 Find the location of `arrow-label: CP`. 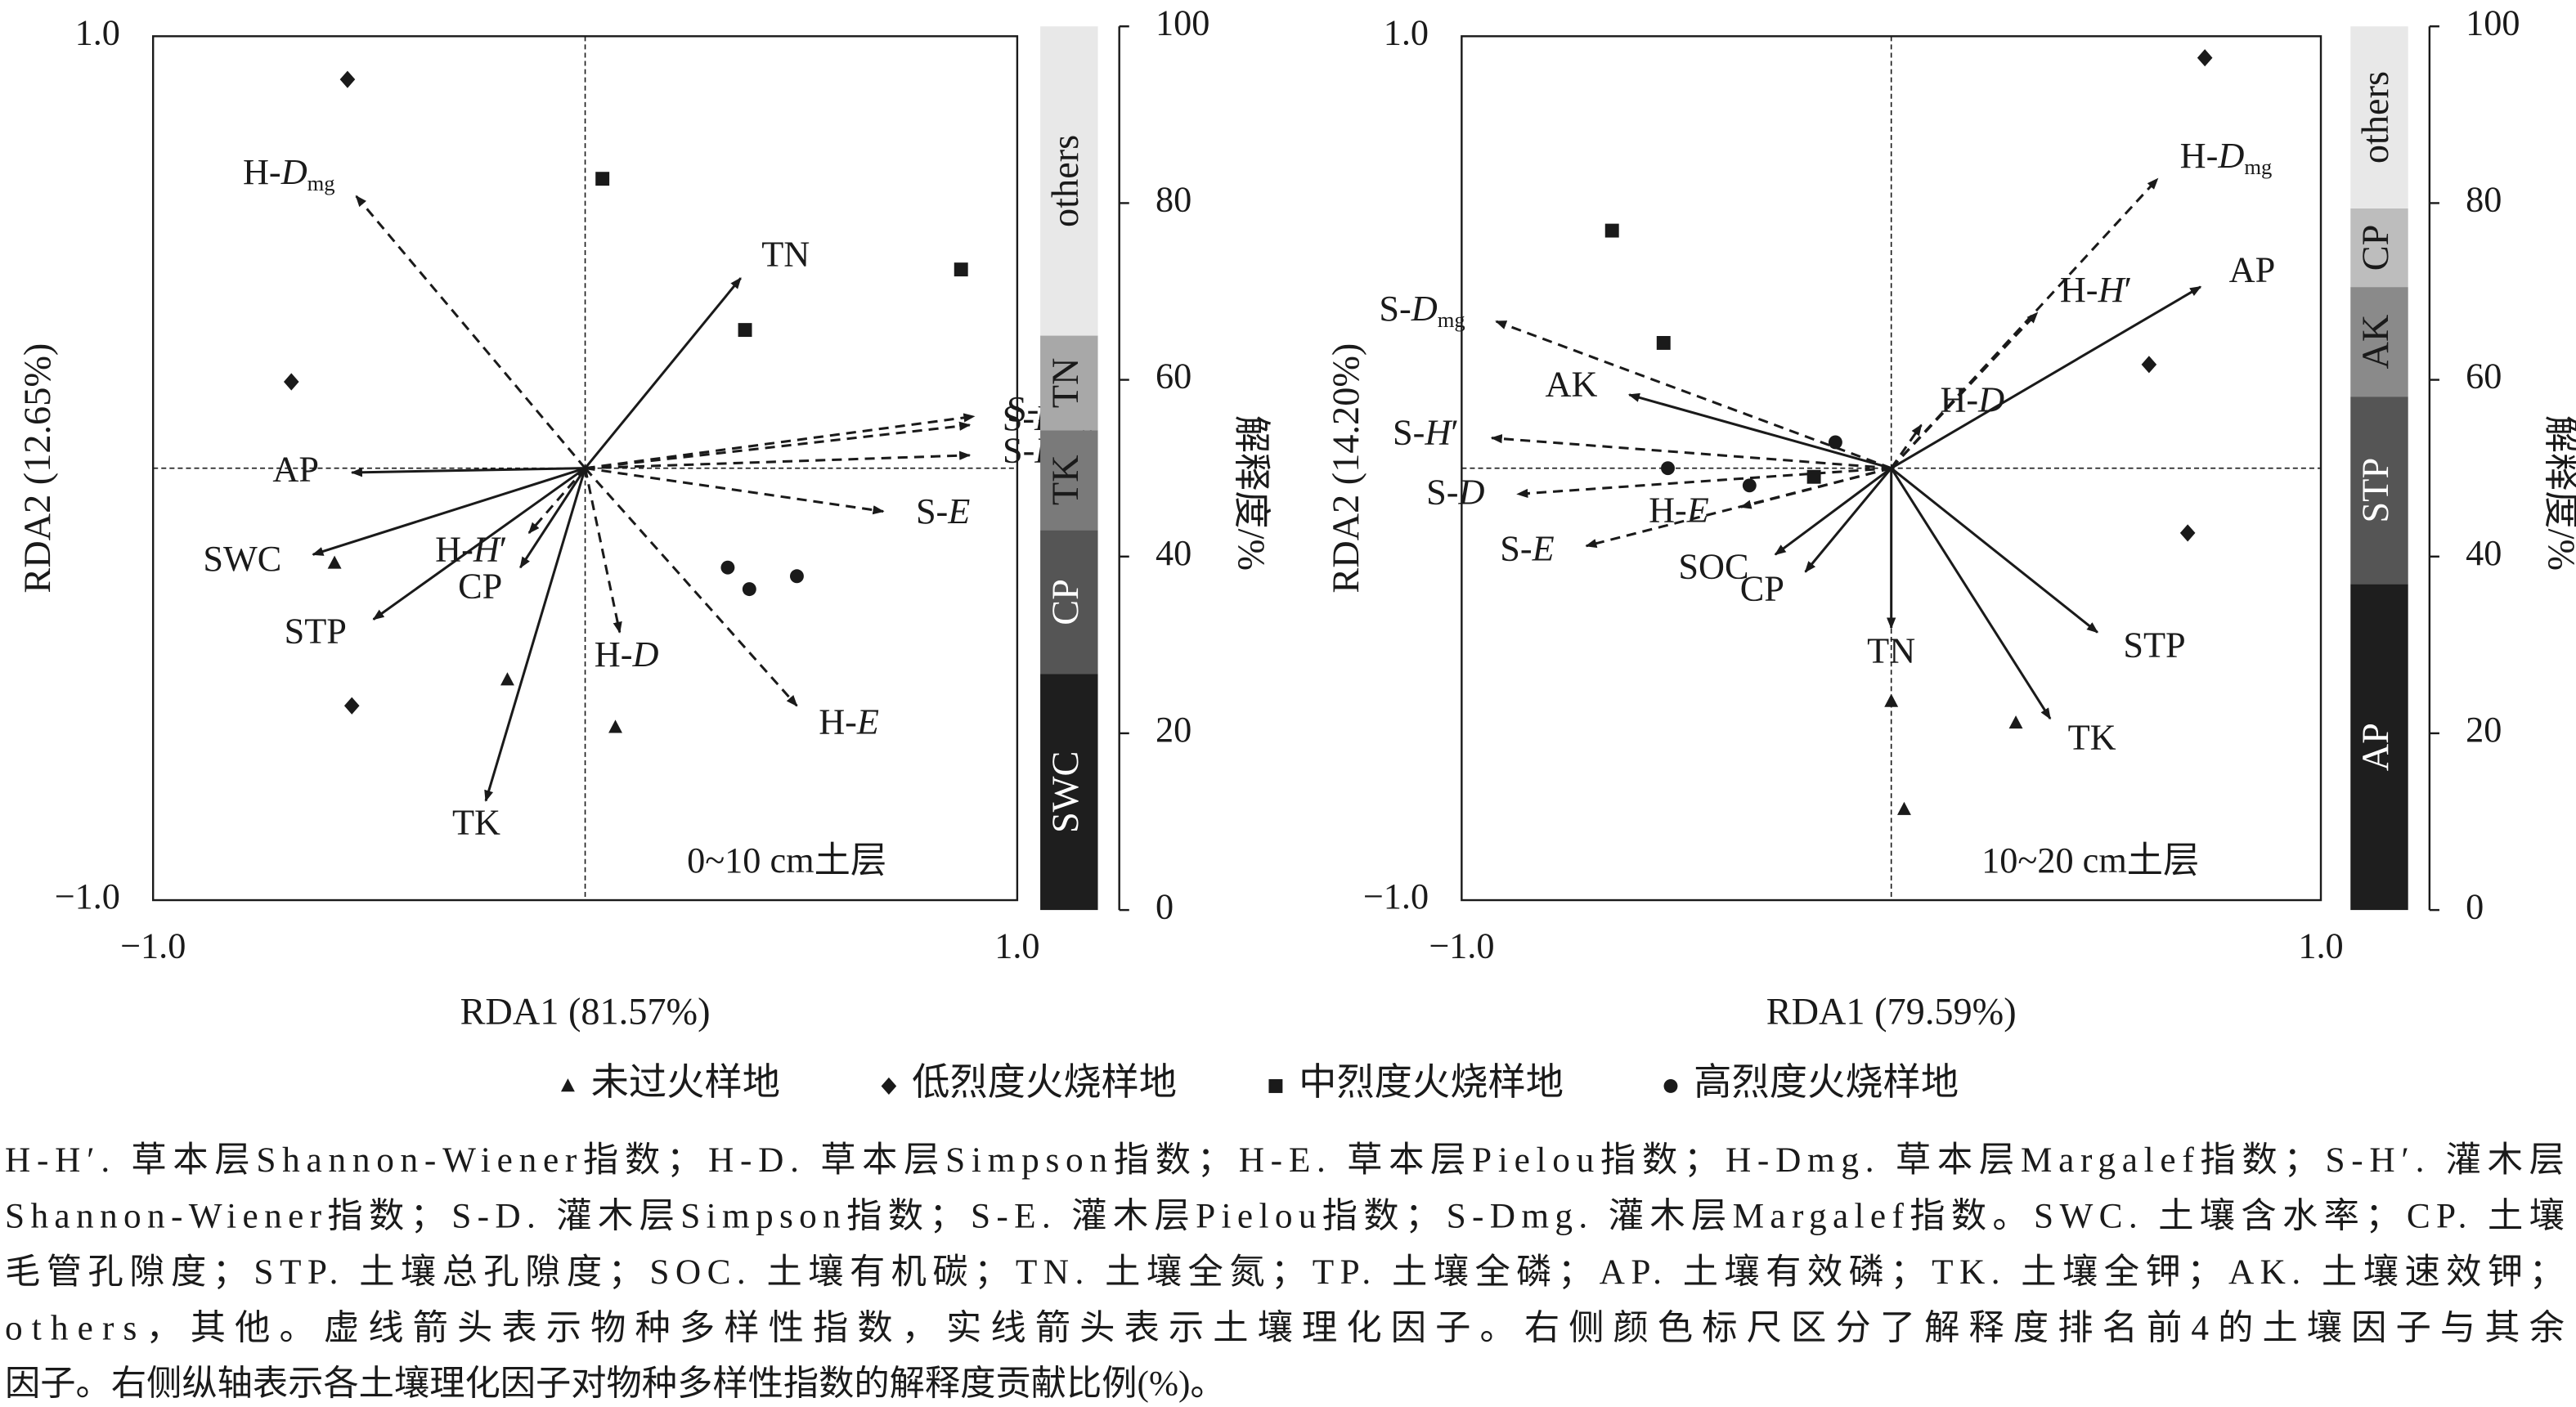

arrow-label: CP is located at coordinates (480, 586).